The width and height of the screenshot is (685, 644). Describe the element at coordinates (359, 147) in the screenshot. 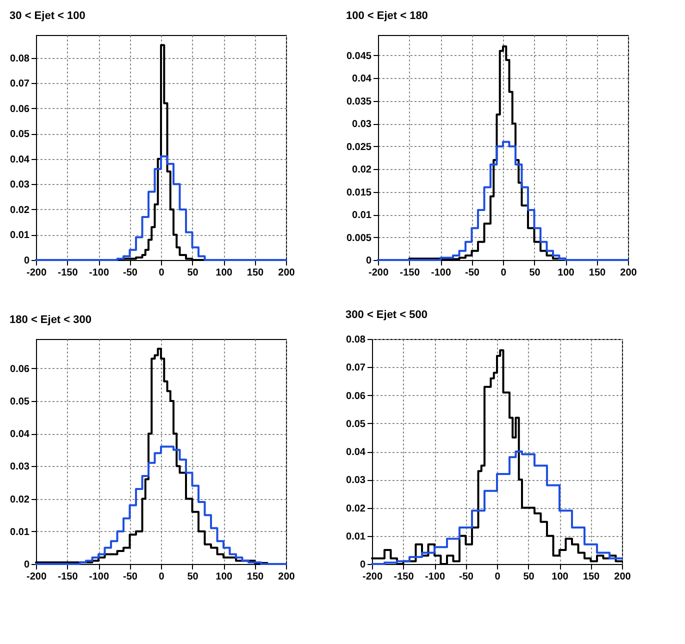

I see `y-tick-label: 0.025` at that location.